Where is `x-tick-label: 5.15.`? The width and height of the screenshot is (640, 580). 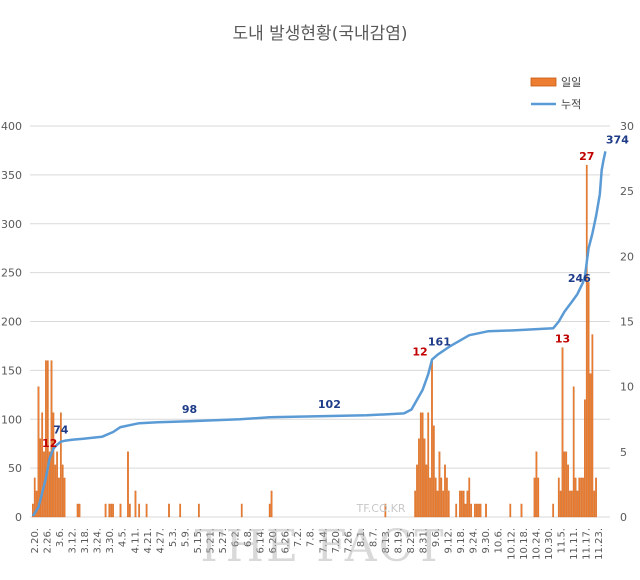
x-tick-label: 5.15. is located at coordinates (198, 540).